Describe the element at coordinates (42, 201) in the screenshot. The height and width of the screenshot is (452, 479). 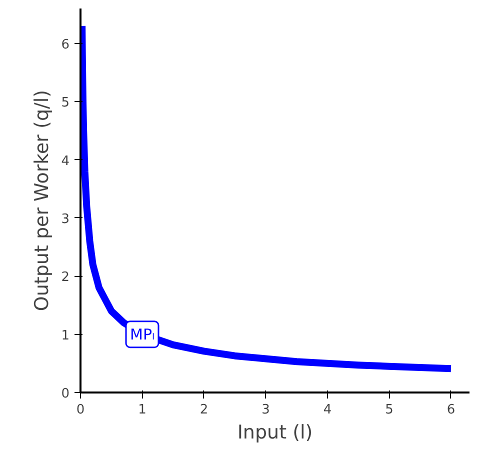
I see `y-axis-title: Output per Worker (q/l)` at that location.